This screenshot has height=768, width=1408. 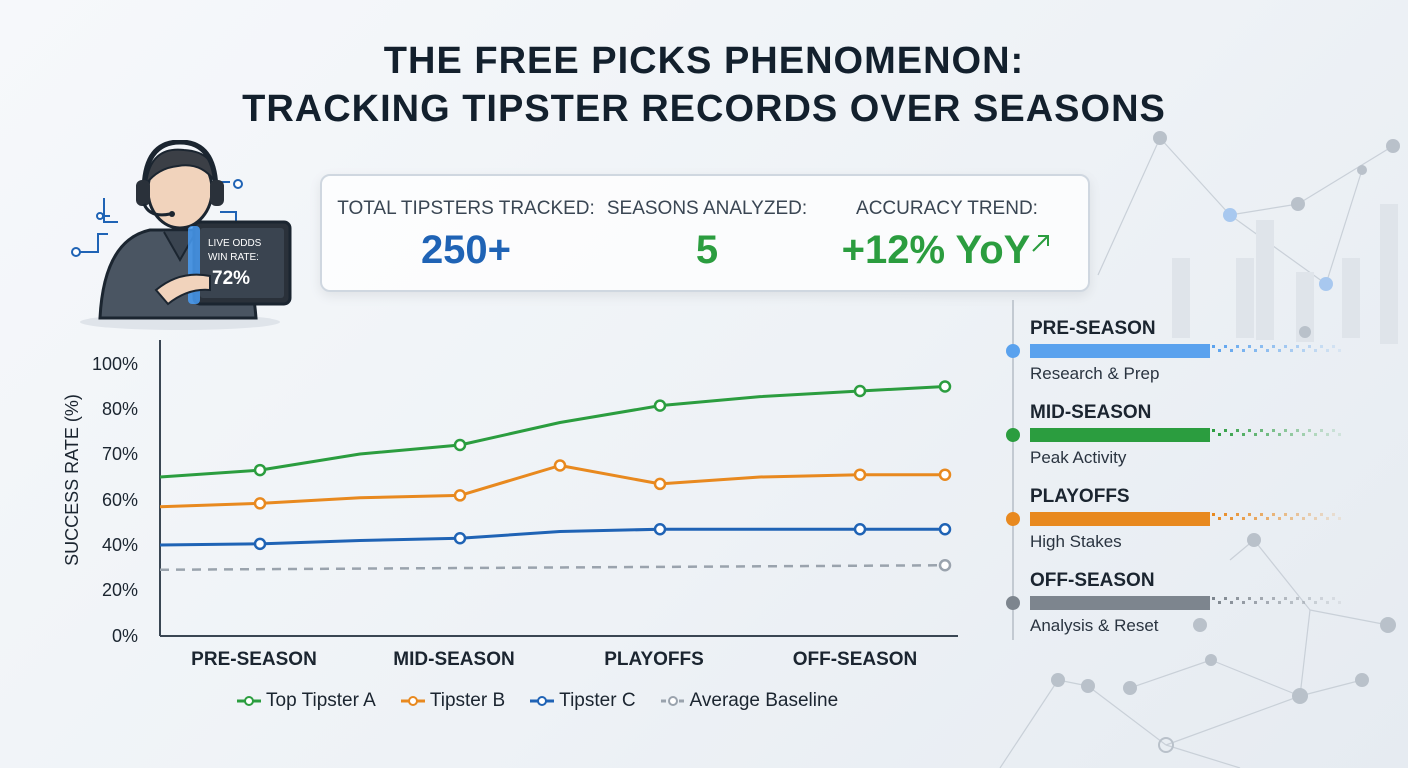 What do you see at coordinates (947, 224) in the screenshot?
I see `stat-accuracy-trend: ACCURACY TREND: +12% YoY` at bounding box center [947, 224].